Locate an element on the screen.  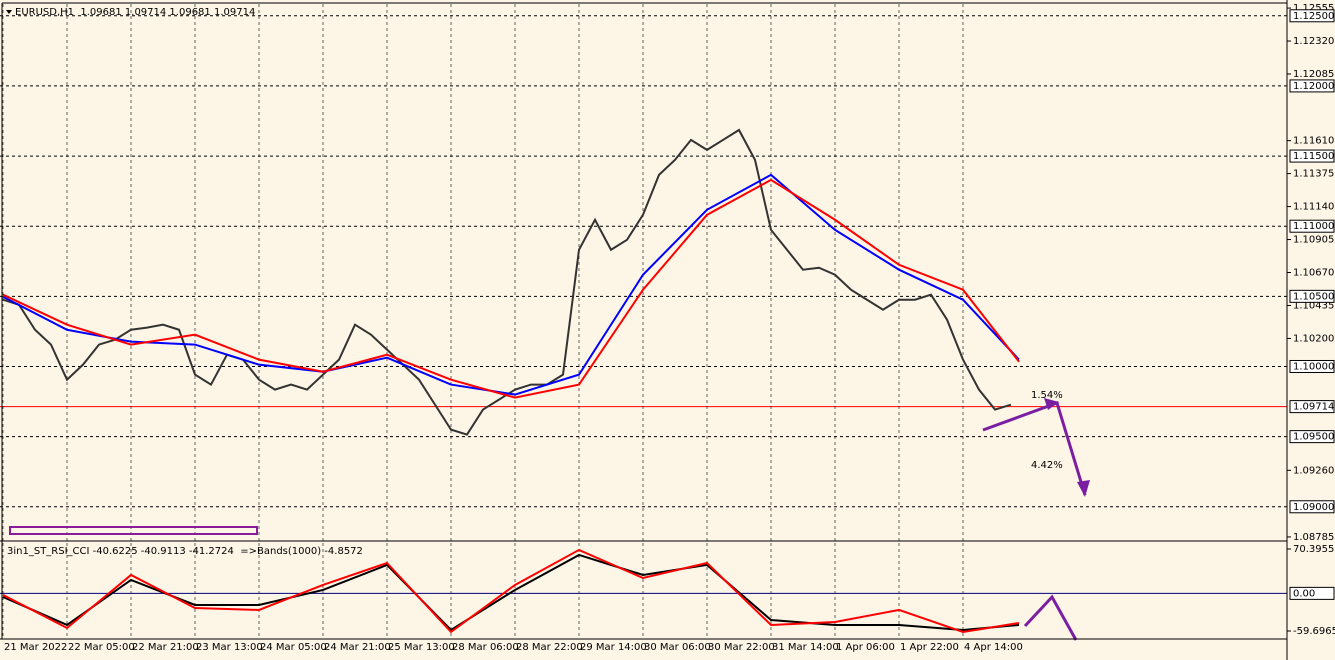
level-label: 1.09500 is located at coordinates (1313, 437).